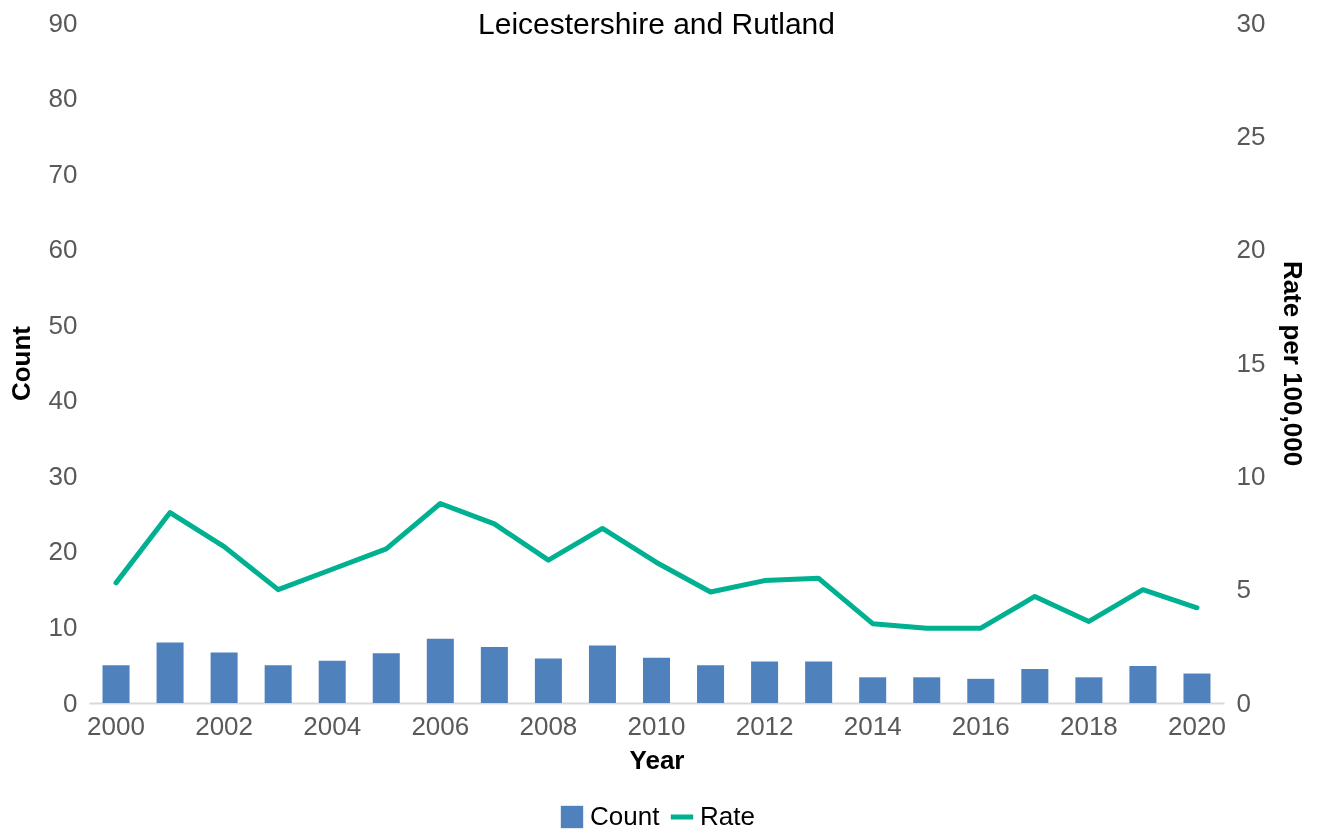 Image resolution: width=1317 pixels, height=836 pixels. What do you see at coordinates (1251, 135) in the screenshot?
I see `y2-tick-label: 25` at bounding box center [1251, 135].